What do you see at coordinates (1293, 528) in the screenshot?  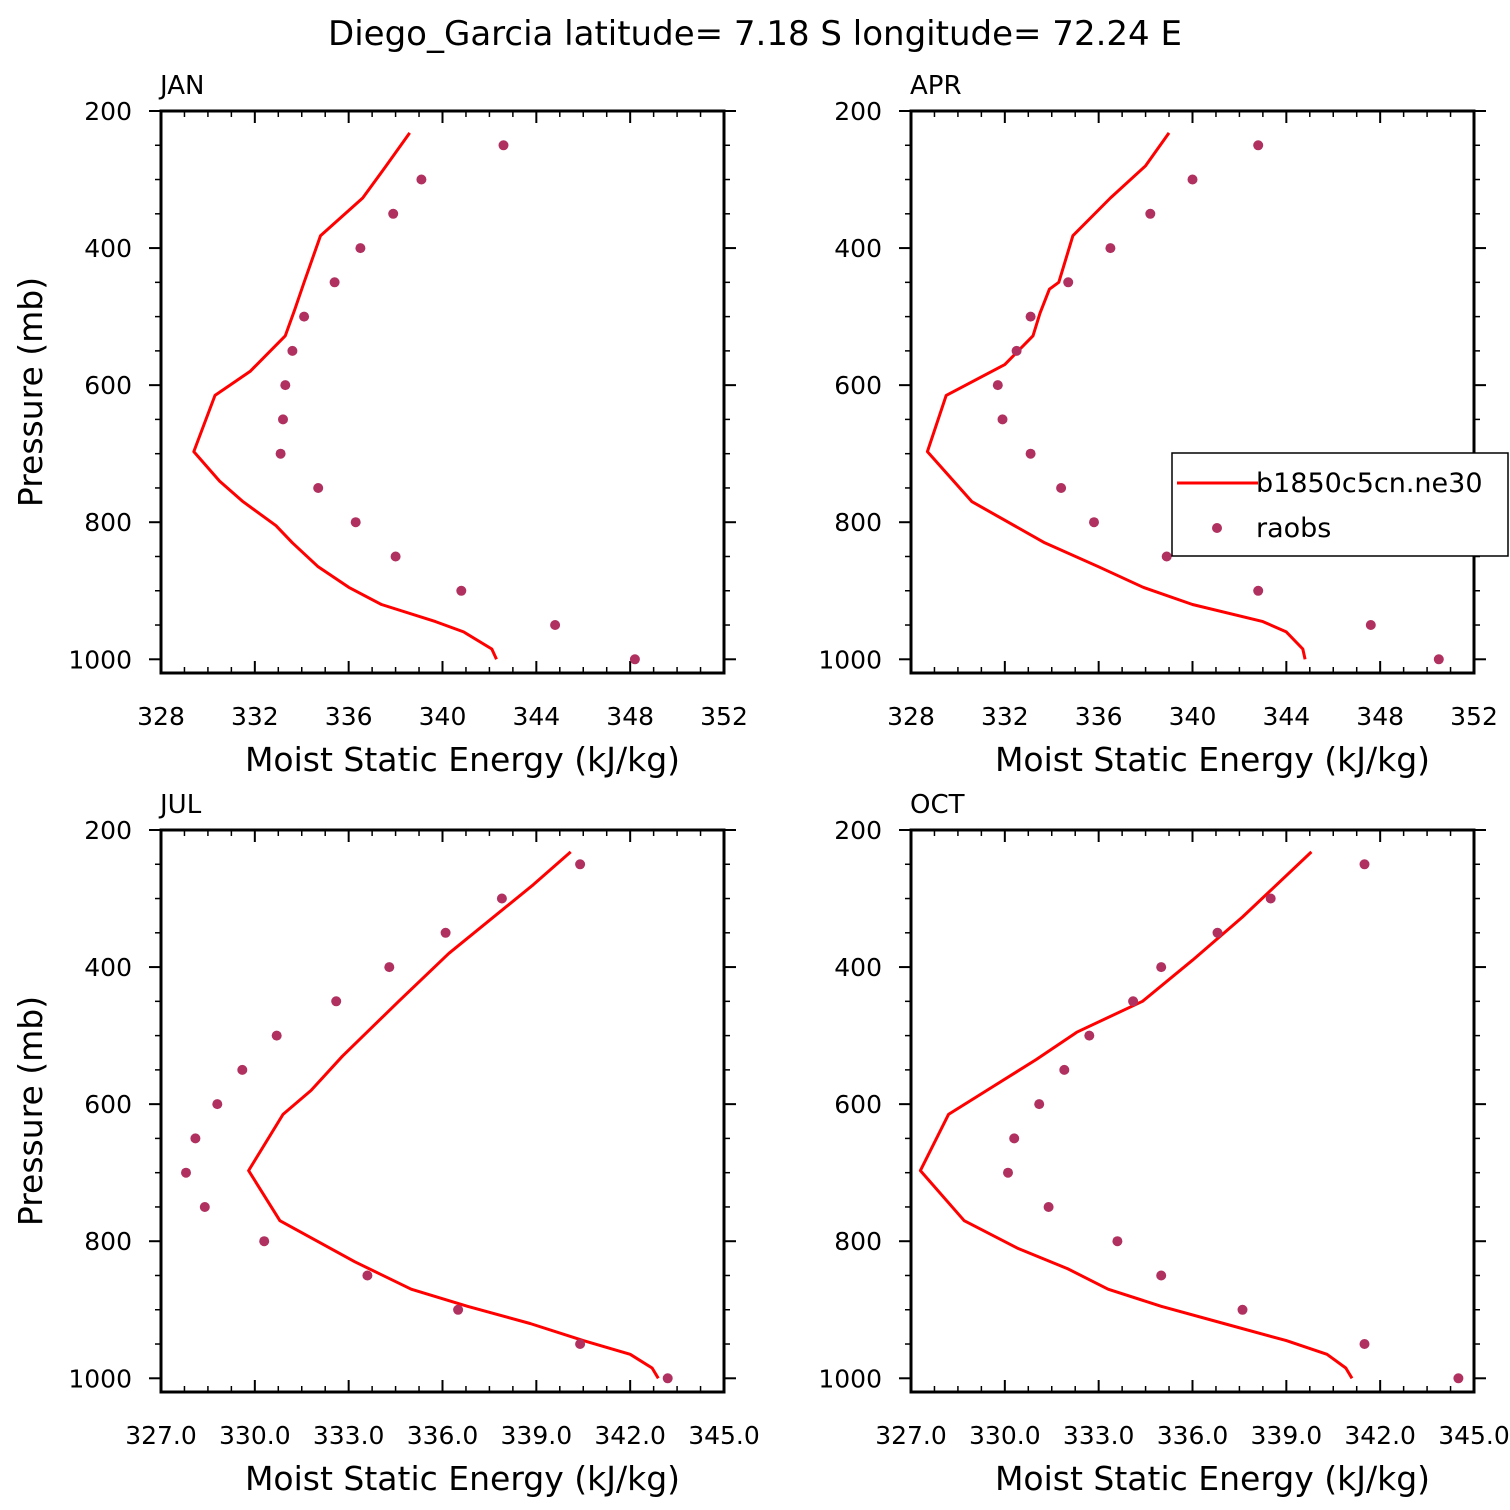 I see `legend-label-obs: raobs` at bounding box center [1293, 528].